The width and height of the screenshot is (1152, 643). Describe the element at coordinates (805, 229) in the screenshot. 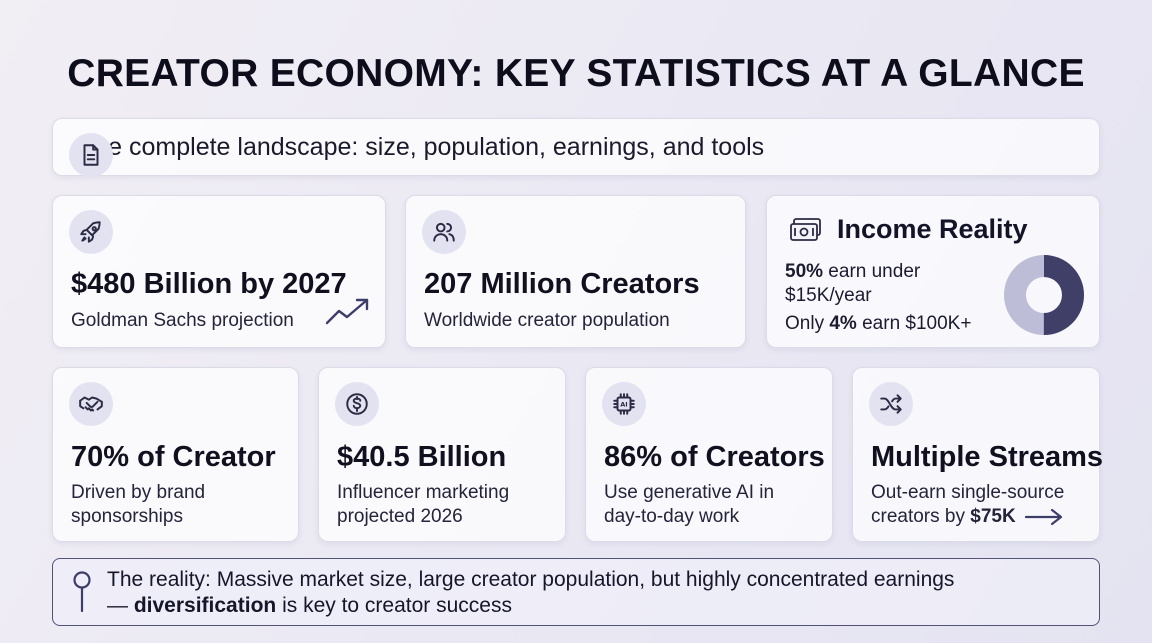

I see `cash-icon` at that location.